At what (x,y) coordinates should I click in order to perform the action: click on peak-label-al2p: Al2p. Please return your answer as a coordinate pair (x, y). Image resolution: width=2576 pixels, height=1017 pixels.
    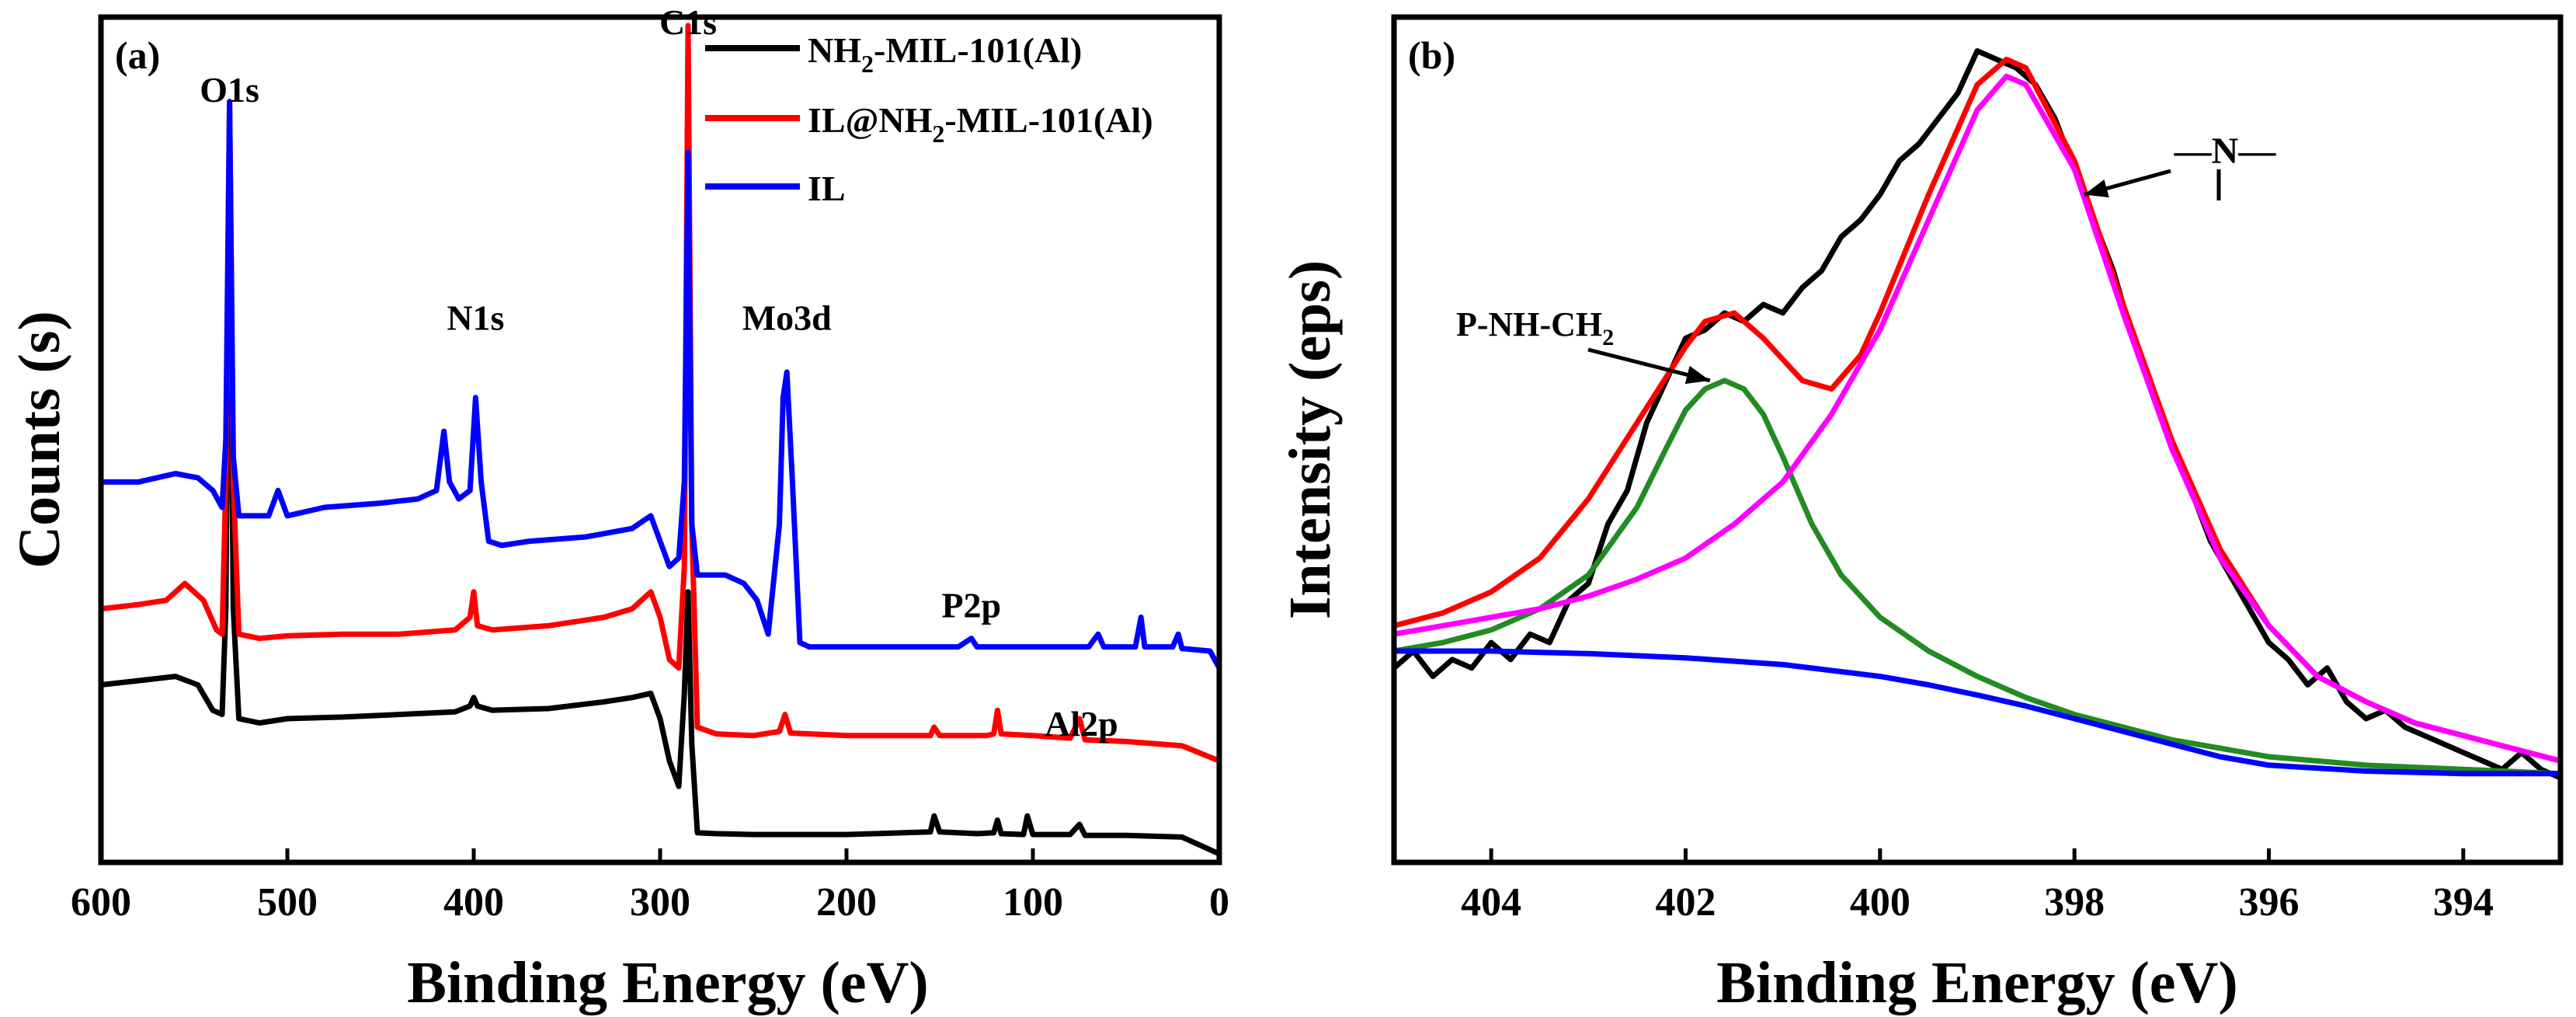
    Looking at the image, I should click on (1081, 724).